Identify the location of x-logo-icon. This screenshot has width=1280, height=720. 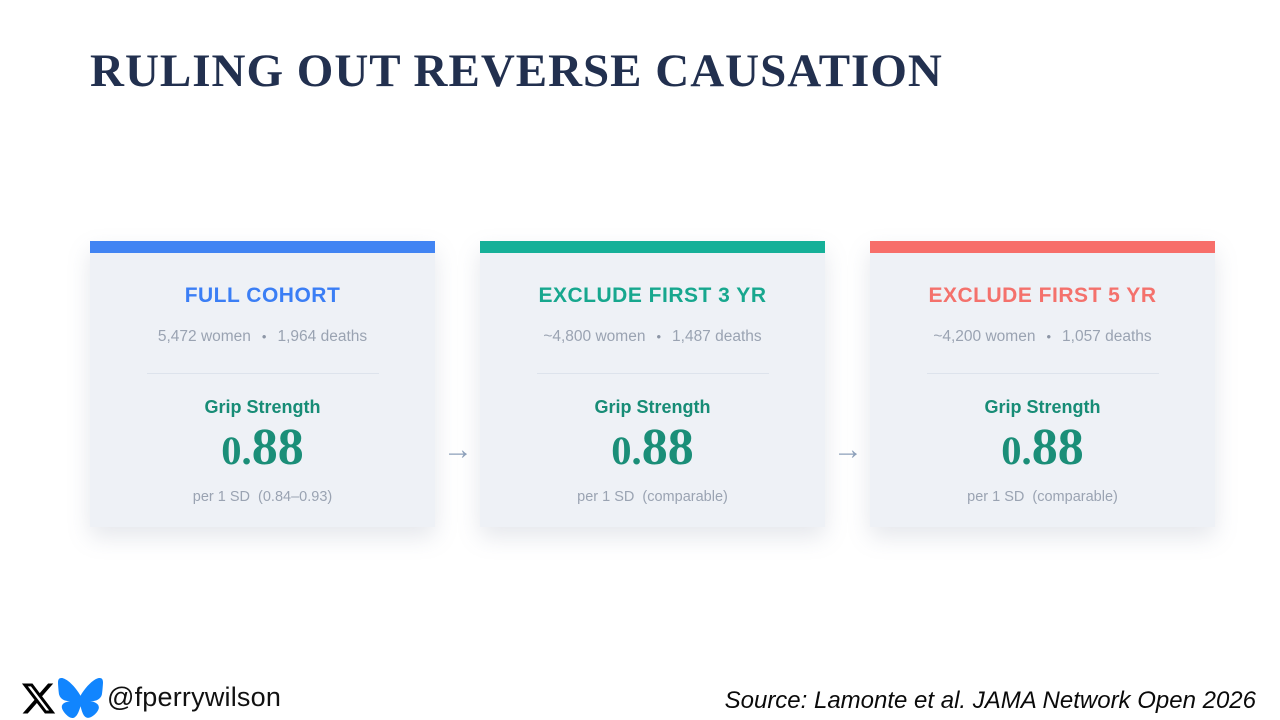
(38, 698).